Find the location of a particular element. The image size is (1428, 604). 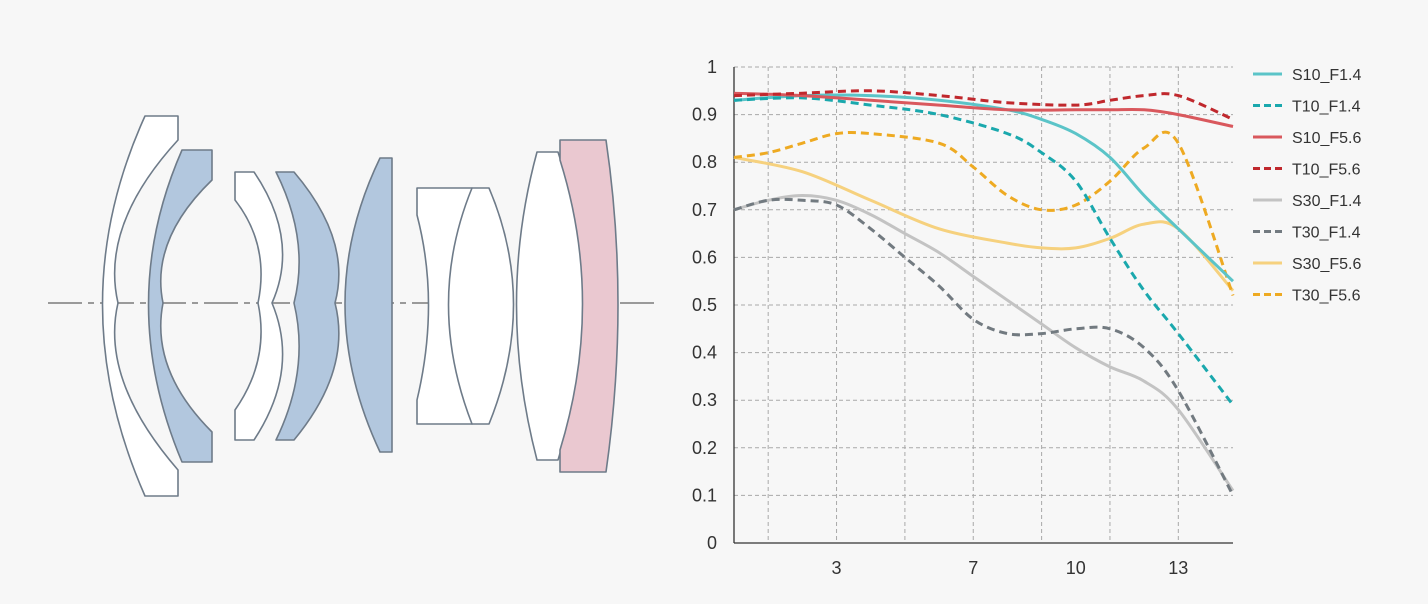

legend-label: T10_F1.4 is located at coordinates (1326, 107).